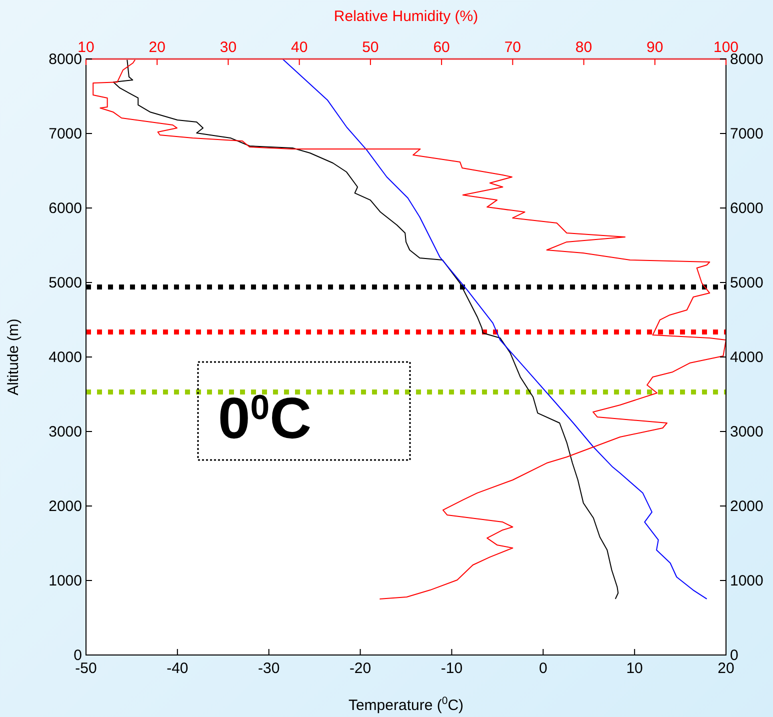  I want to click on y-tick-label: 8000, so click(65, 59).